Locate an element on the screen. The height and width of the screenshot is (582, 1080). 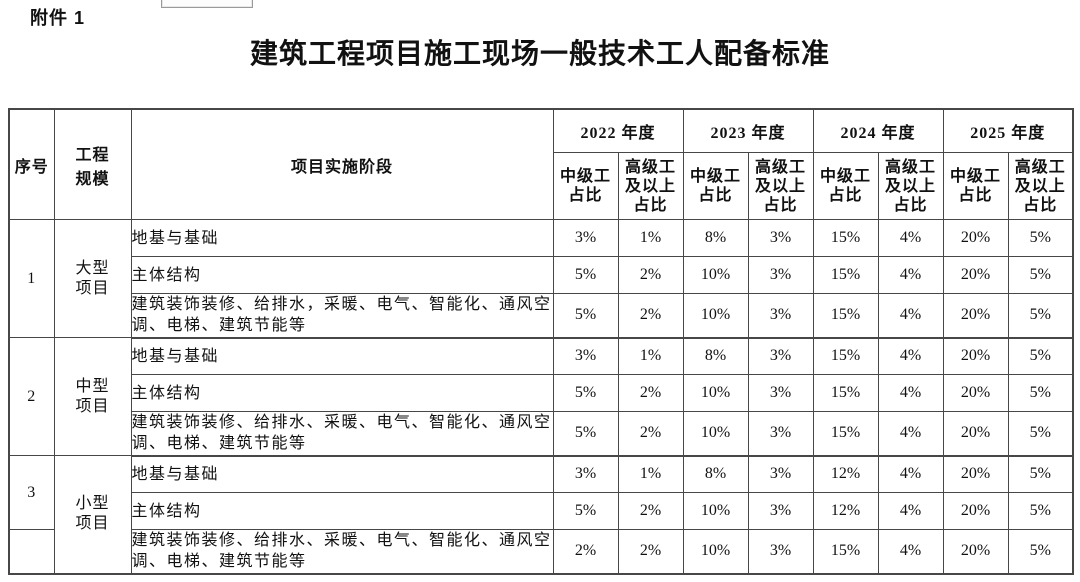
scale-cell: 中型 项目 is located at coordinates (92, 396).